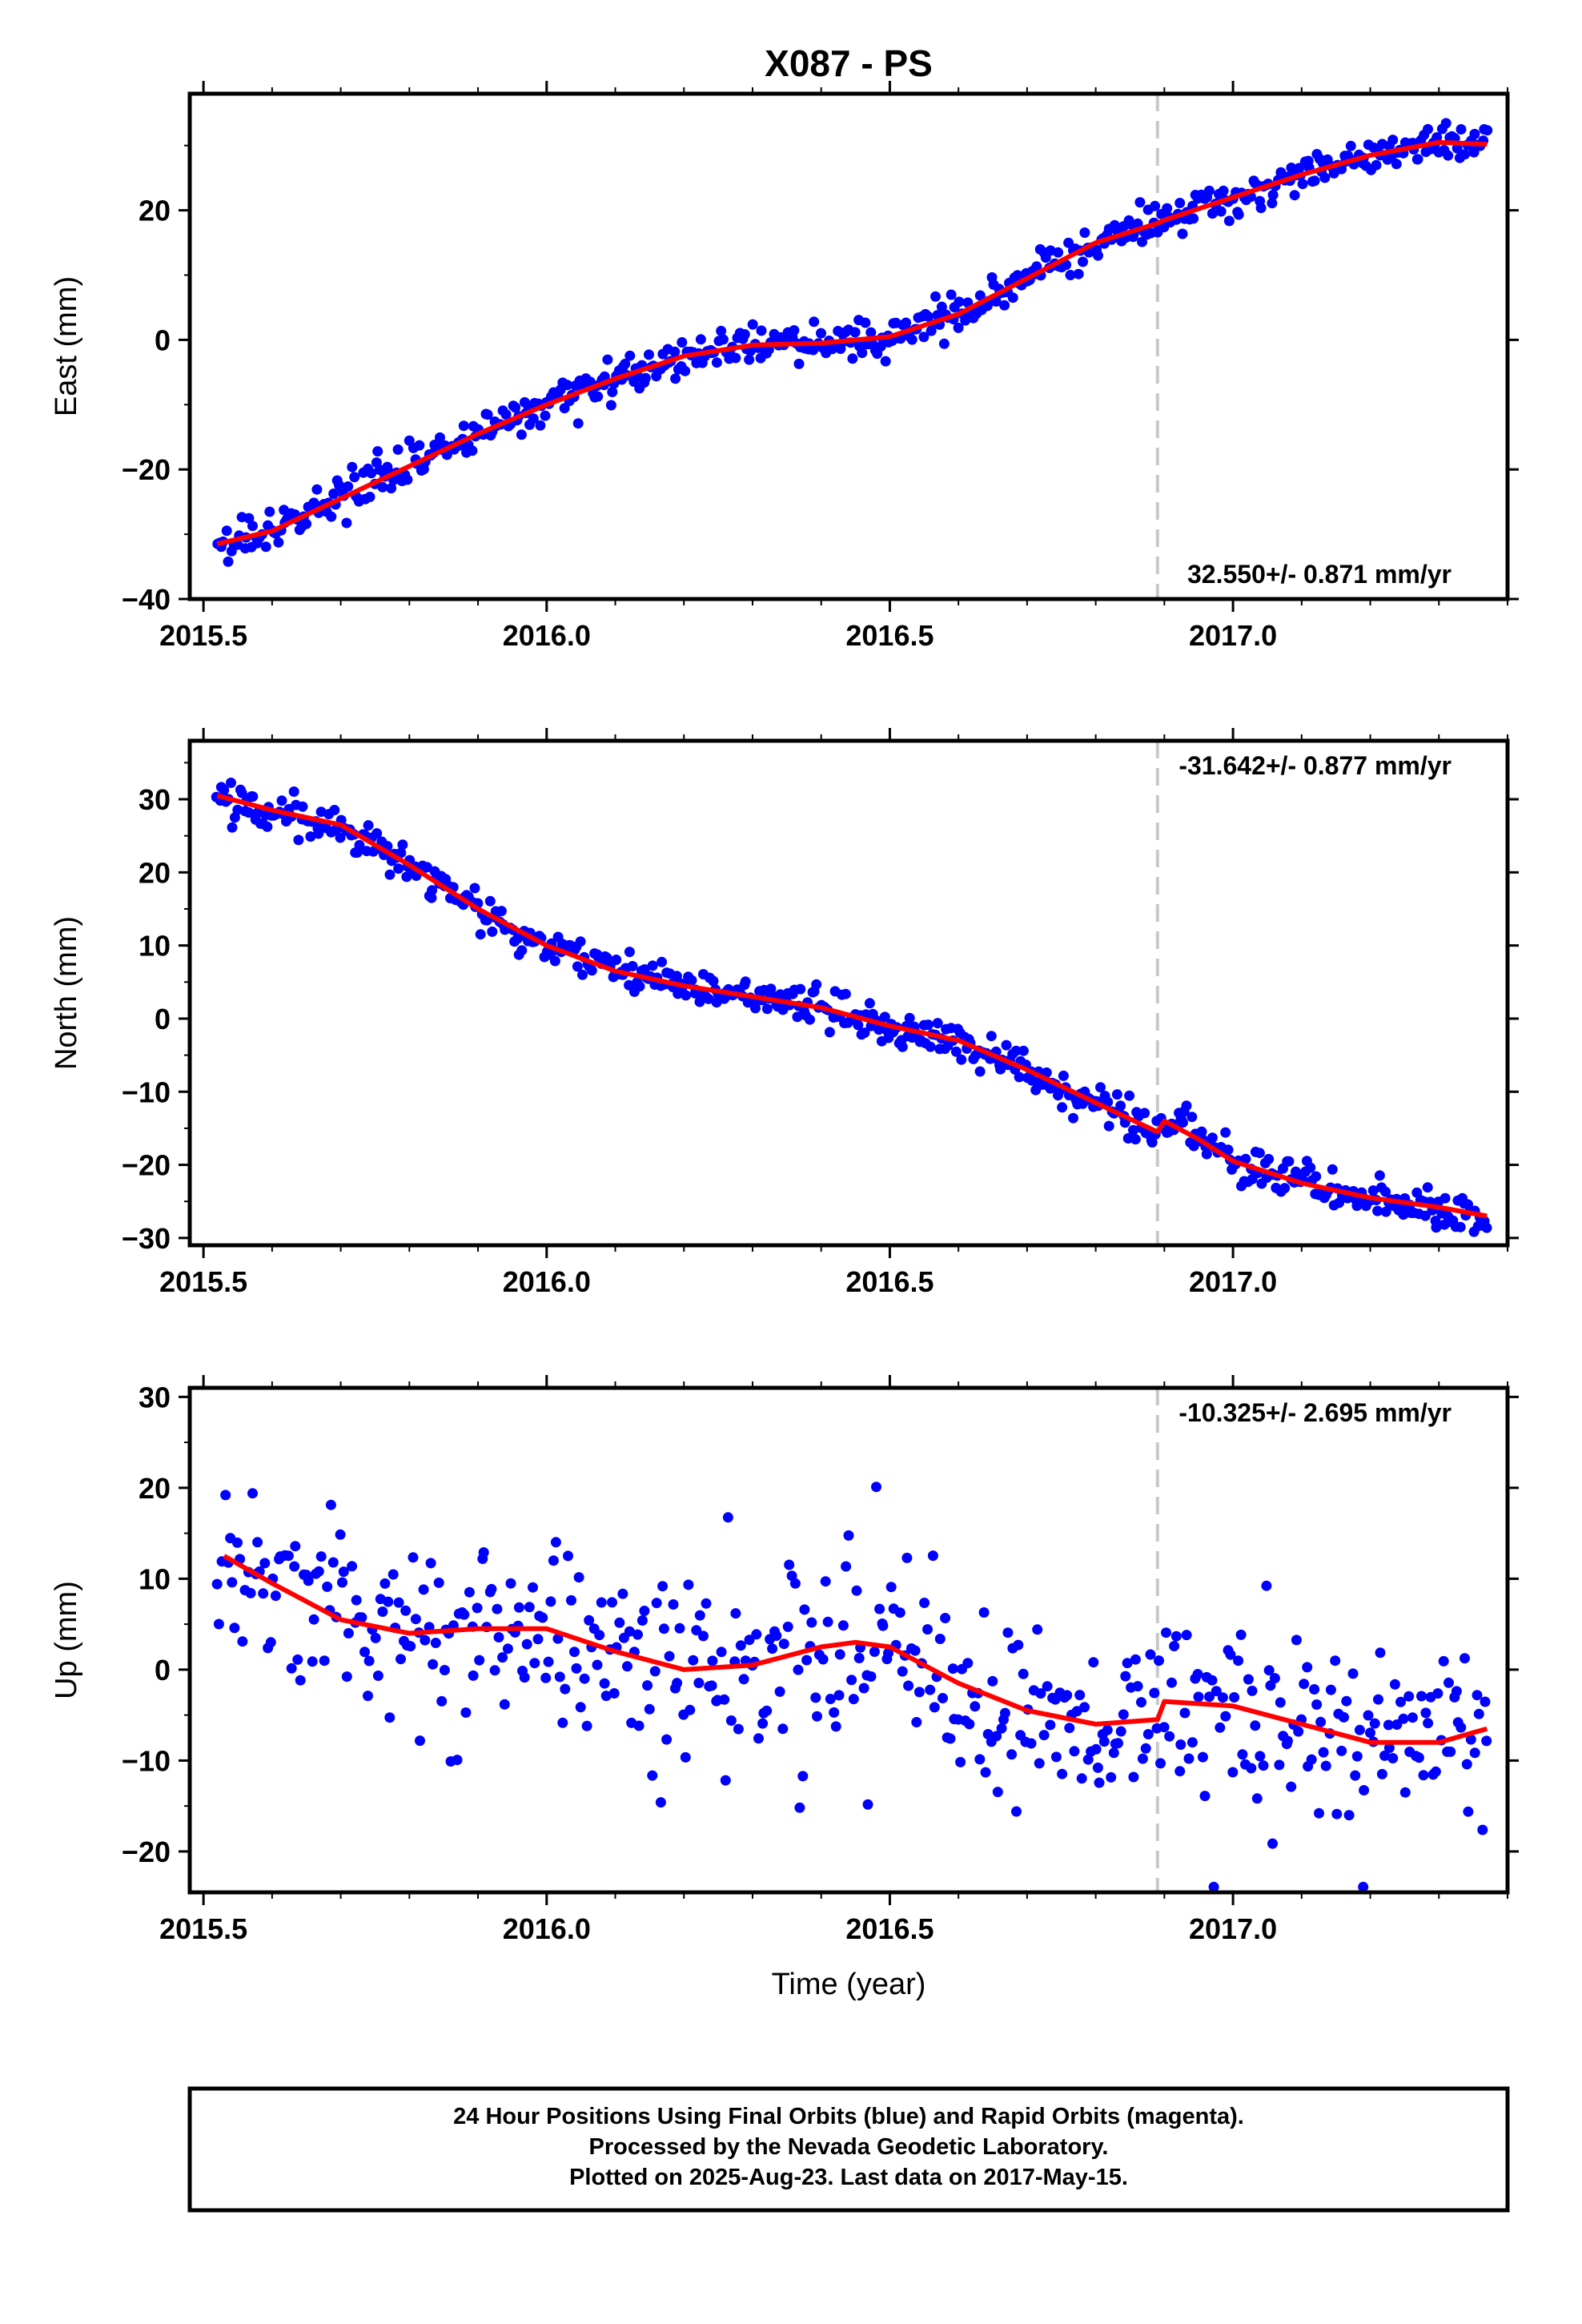 This screenshot has height=2324, width=1582. What do you see at coordinates (1315, 765) in the screenshot?
I see `rate-label: -31.642+/- 0.877 mm/yr` at bounding box center [1315, 765].